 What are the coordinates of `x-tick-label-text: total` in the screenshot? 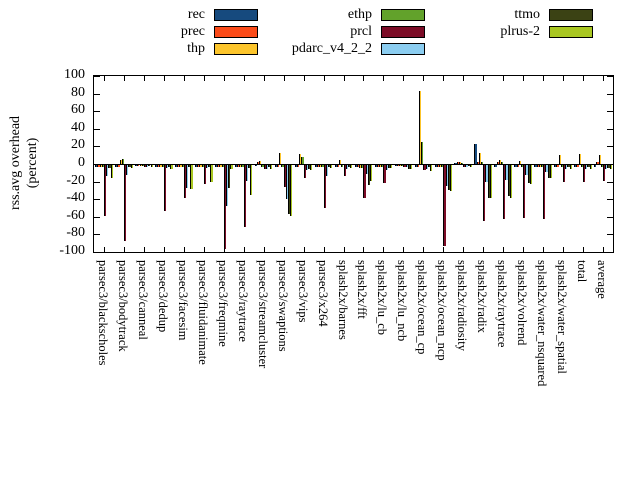 It's located at (582, 271).